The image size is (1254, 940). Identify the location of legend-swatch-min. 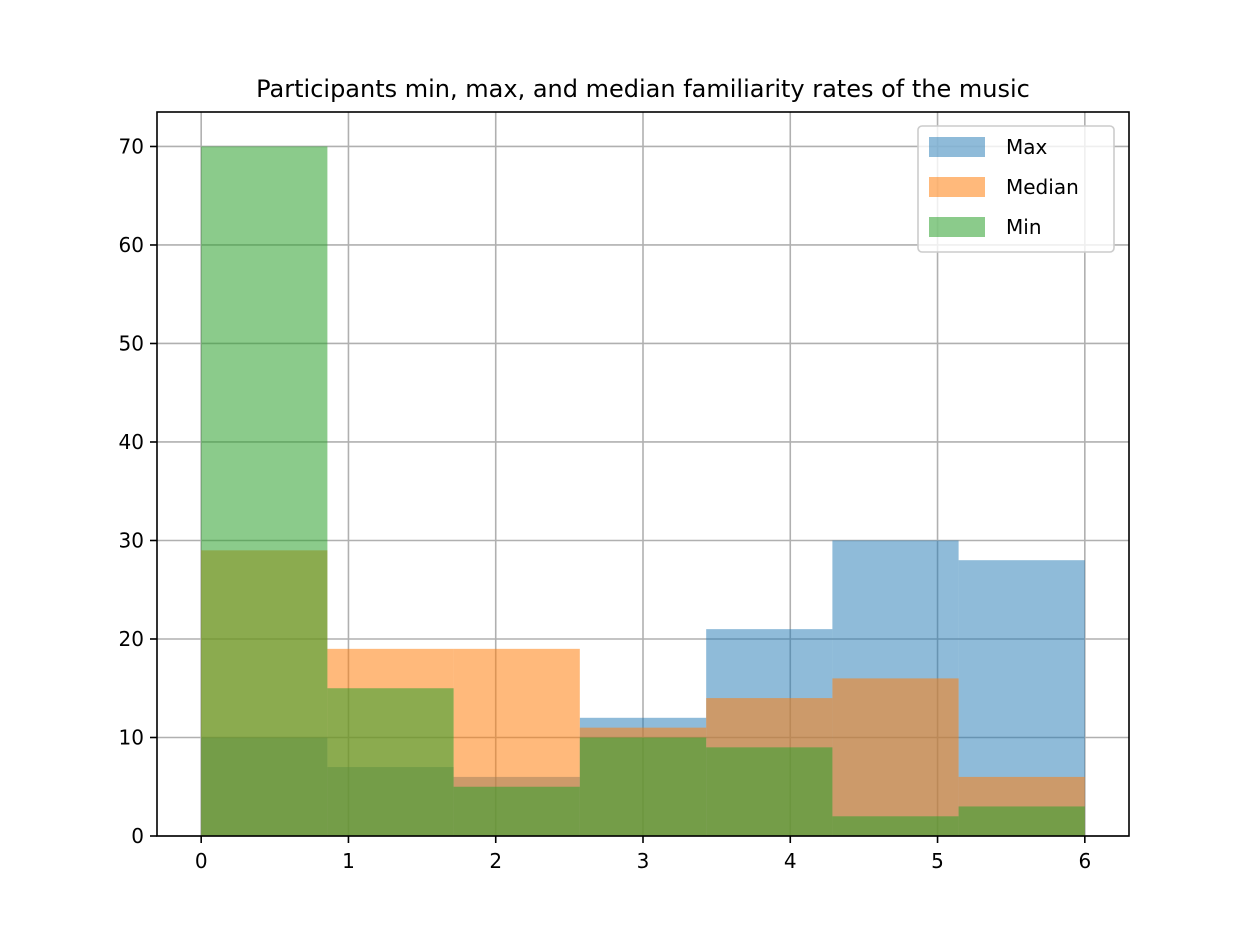
(957, 227).